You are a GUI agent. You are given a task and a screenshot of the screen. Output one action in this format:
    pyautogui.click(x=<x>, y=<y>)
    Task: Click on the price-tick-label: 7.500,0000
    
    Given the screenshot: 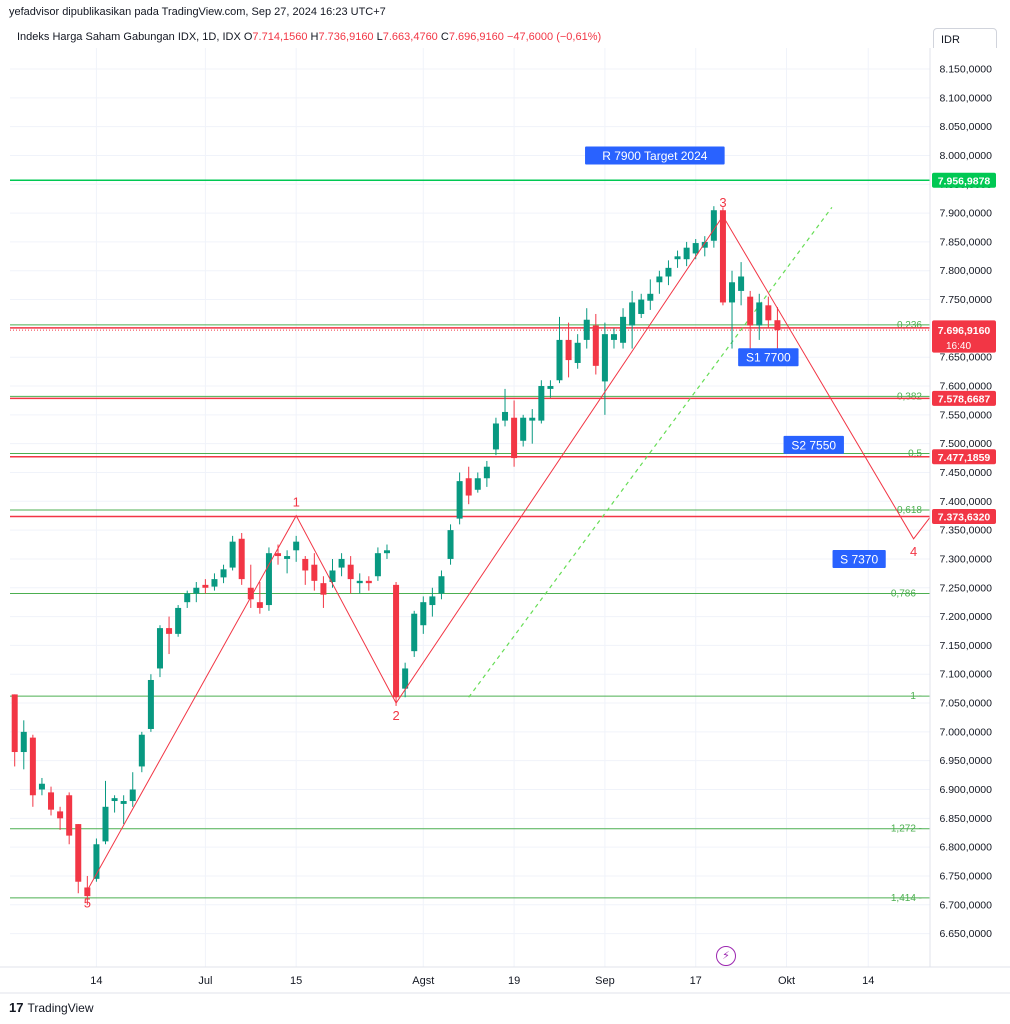 What is the action you would take?
    pyautogui.click(x=965, y=444)
    